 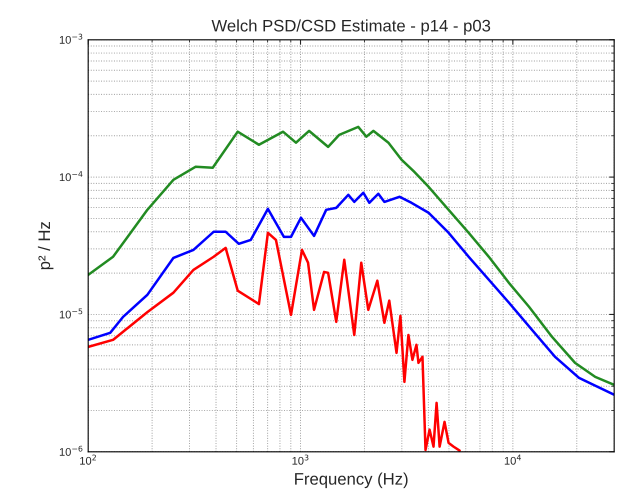 What do you see at coordinates (71, 39) in the screenshot?
I see `y-tick-label: 10$^{−3}$` at bounding box center [71, 39].